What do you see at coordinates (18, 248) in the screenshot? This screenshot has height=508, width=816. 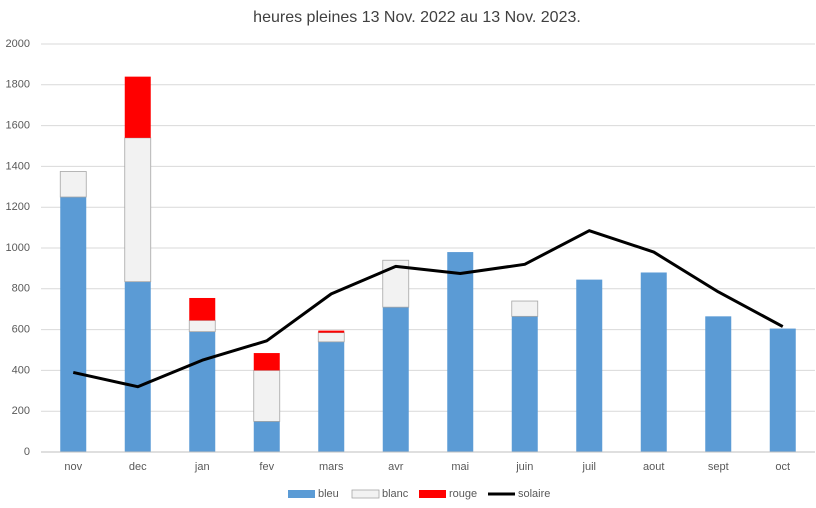 I see `y-tick-label: 1000` at bounding box center [18, 248].